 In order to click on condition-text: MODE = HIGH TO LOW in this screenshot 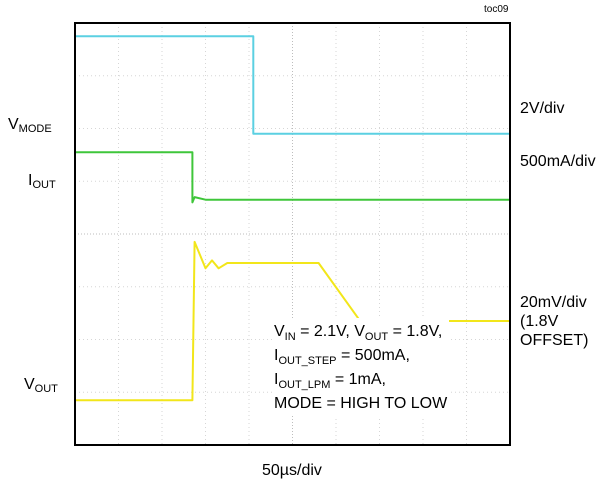, I will do `click(361, 403)`.